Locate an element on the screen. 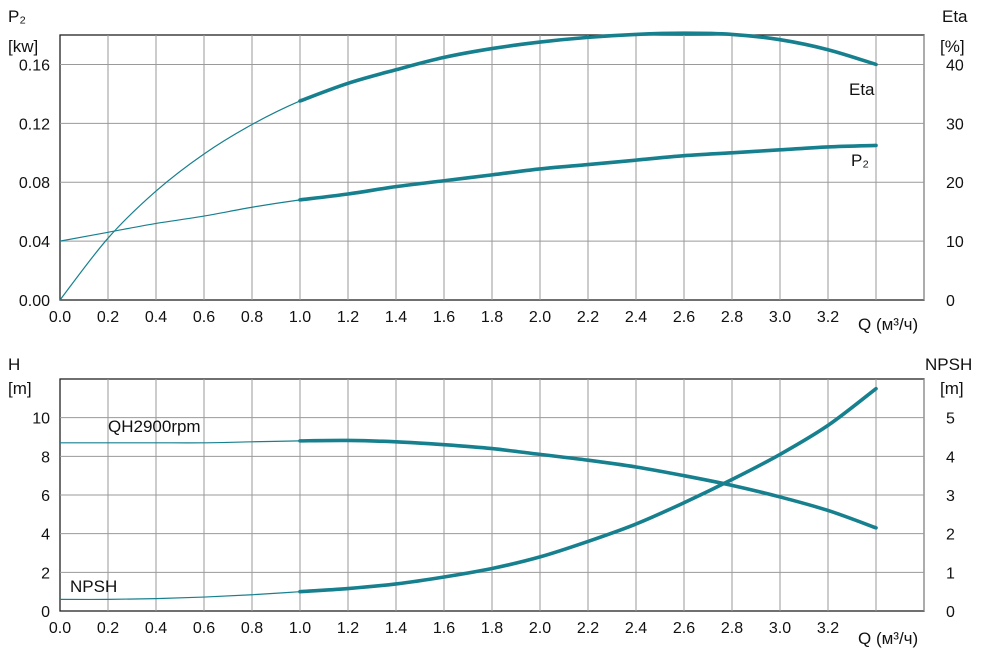 The height and width of the screenshot is (655, 992). chart1-series-label-p2: P₂ is located at coordinates (860, 160).